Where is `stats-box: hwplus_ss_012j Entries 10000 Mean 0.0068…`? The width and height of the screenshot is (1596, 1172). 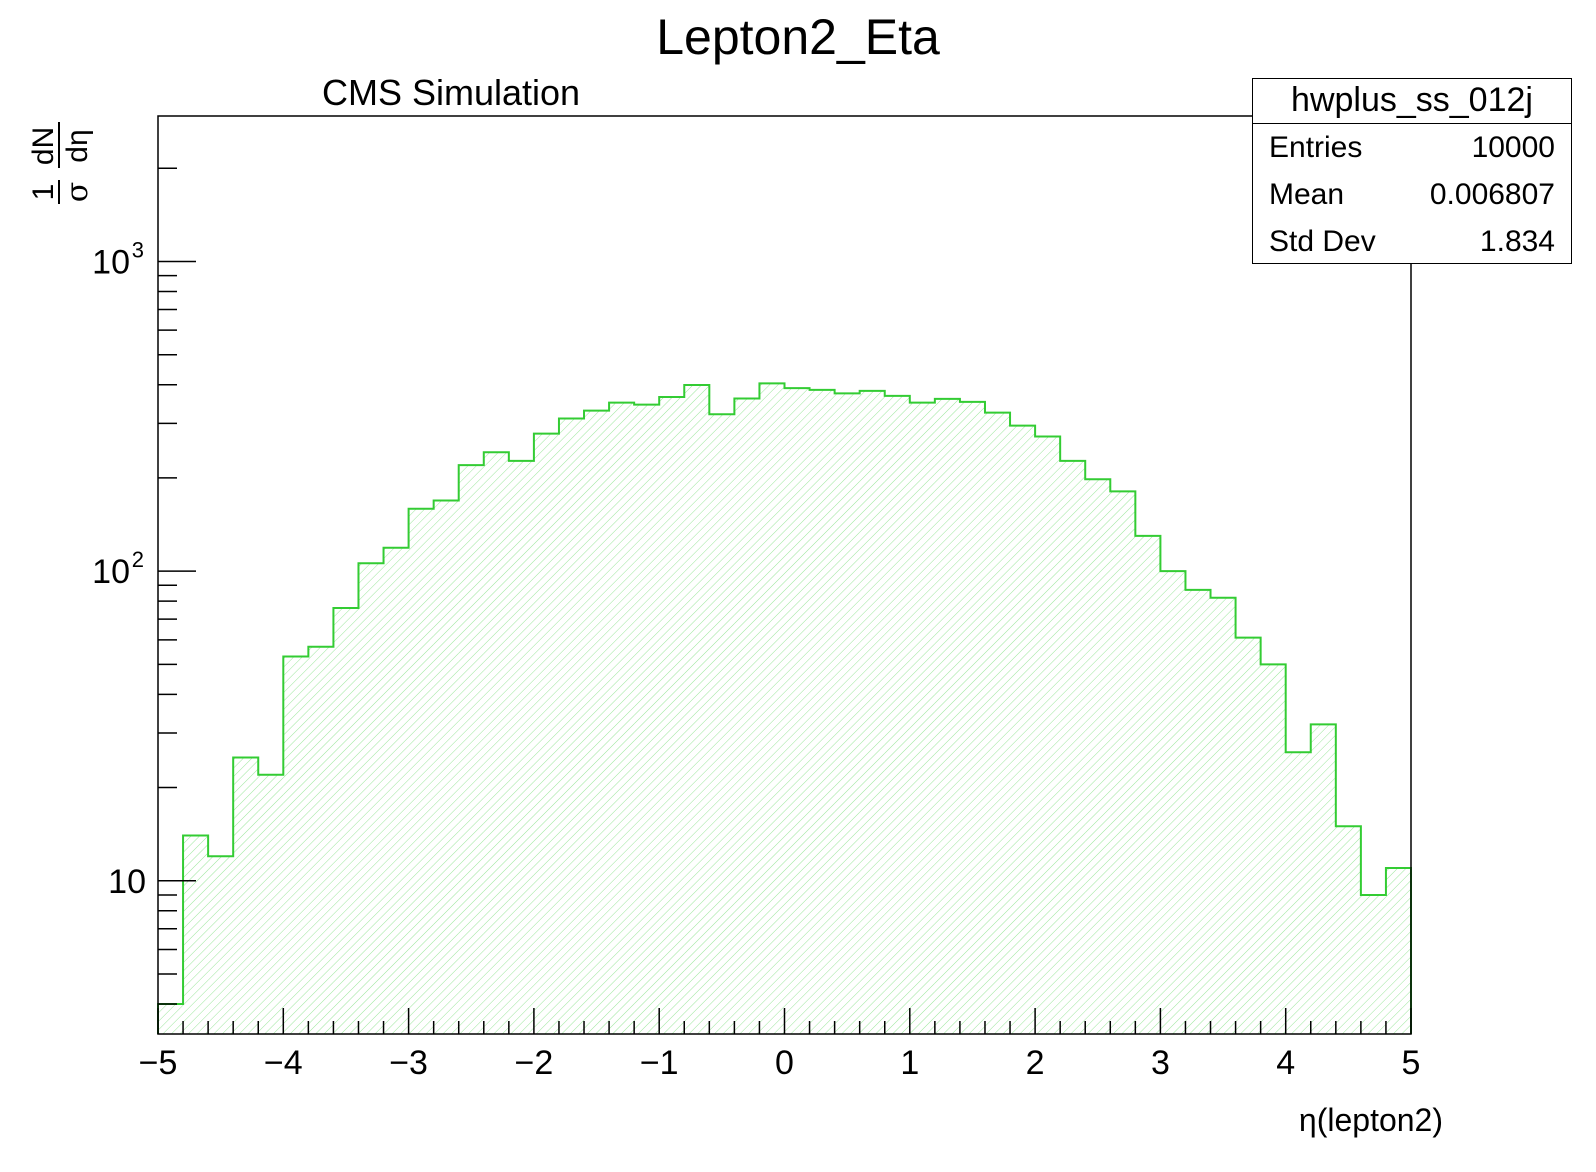 stats-box: hwplus_ss_012j Entries 10000 Mean 0.0068… is located at coordinates (1412, 171).